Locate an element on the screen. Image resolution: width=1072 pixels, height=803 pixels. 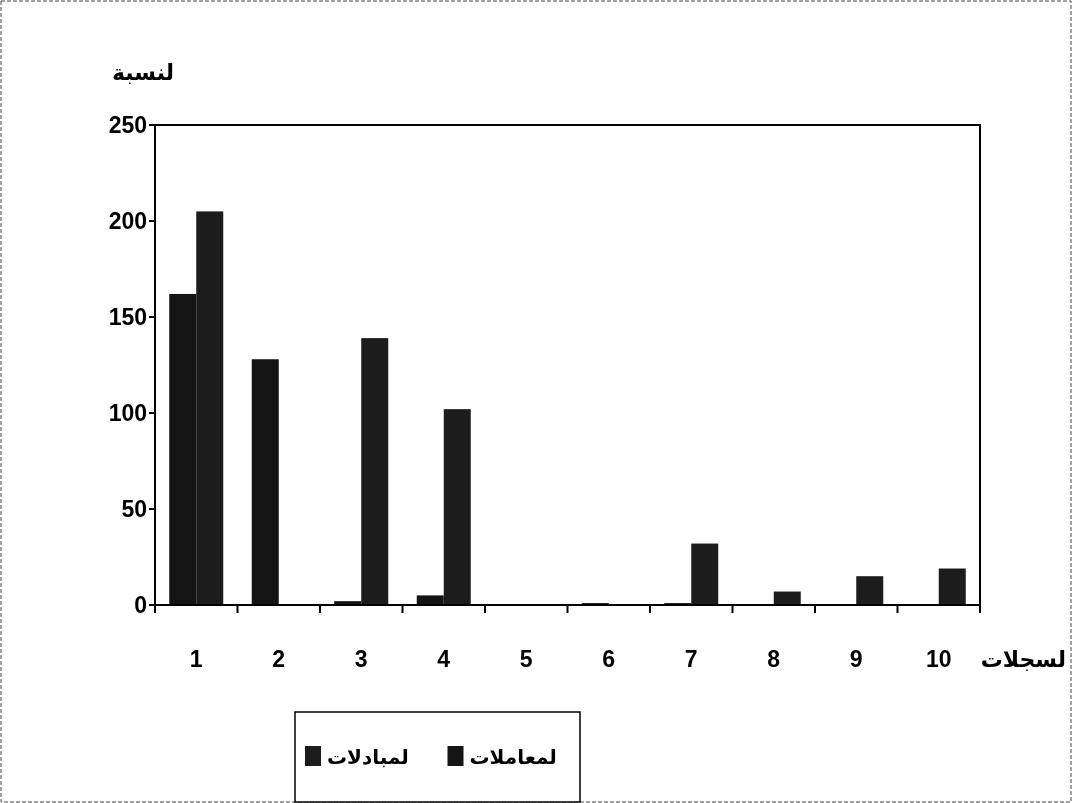
y-axis-title: لنسبة is located at coordinates (143, 72).